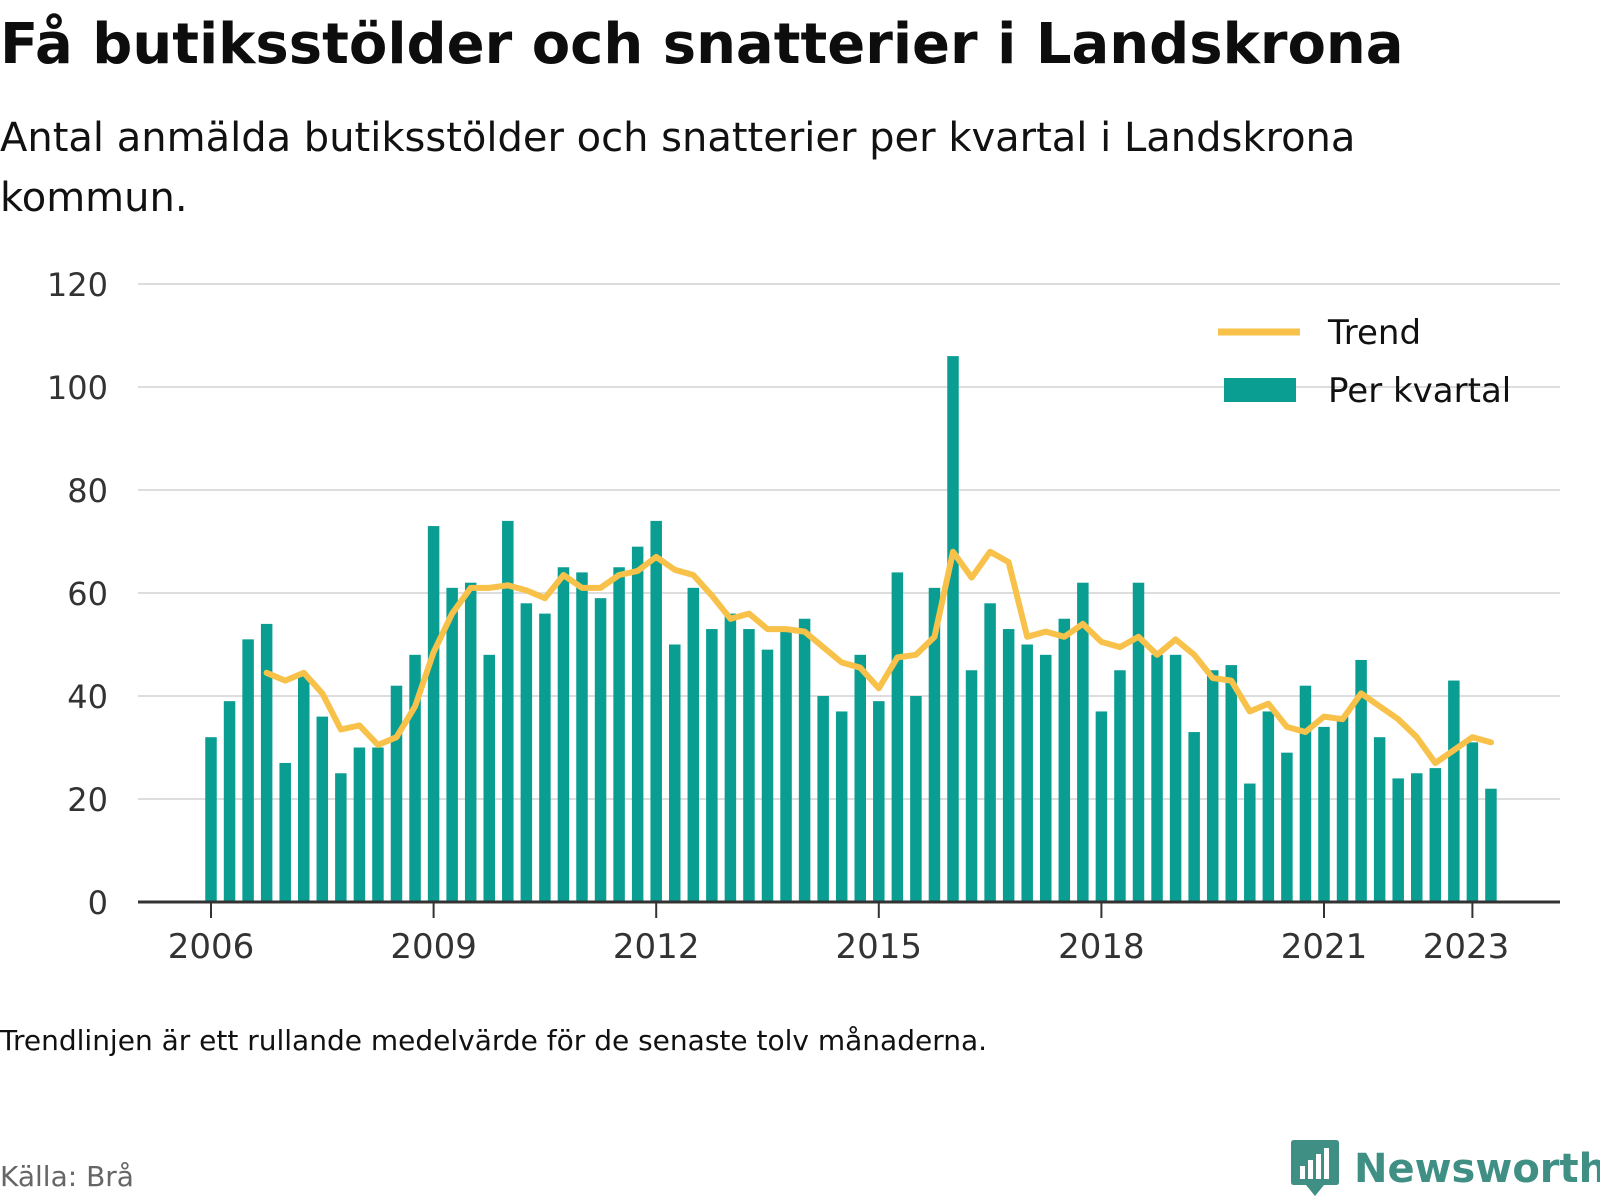  I want to click on y-tick-label: 0, so click(98, 903).